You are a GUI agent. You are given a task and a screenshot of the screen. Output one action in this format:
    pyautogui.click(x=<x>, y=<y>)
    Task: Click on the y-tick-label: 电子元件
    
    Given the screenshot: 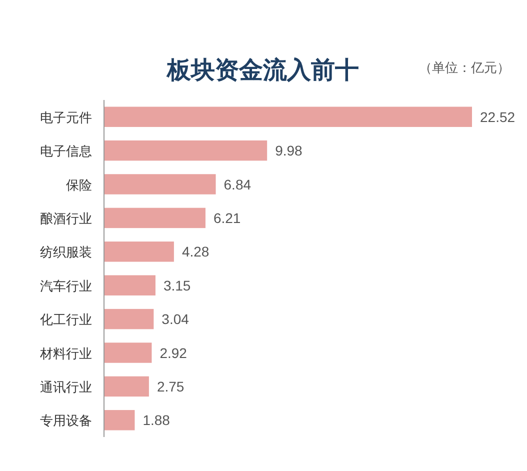 What is the action you would take?
    pyautogui.click(x=66, y=117)
    